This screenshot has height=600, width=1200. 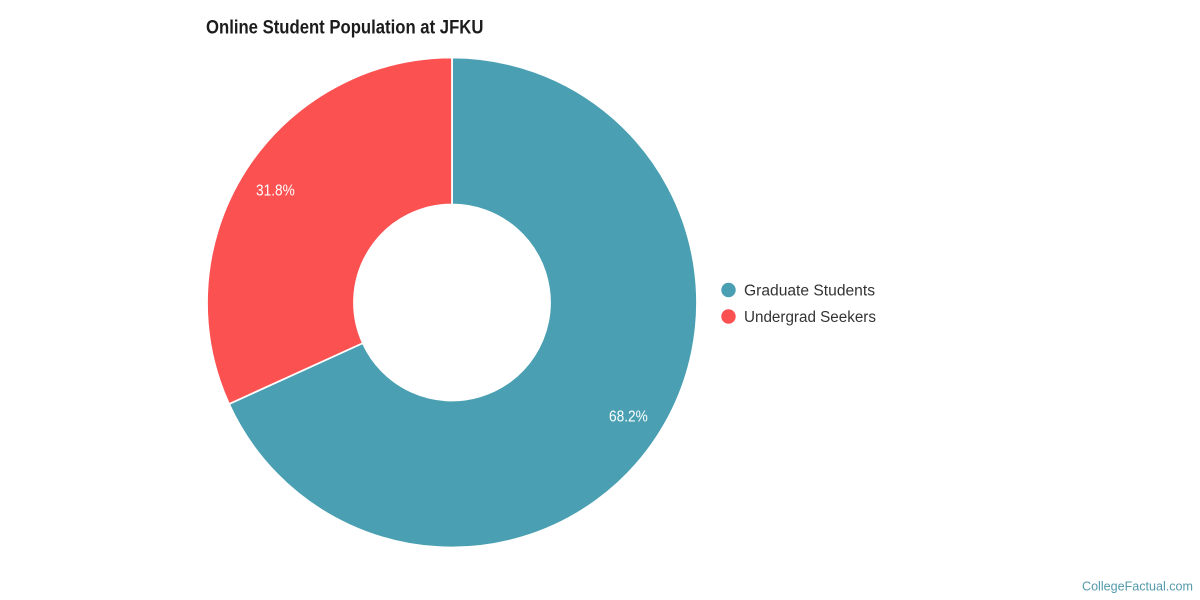 What do you see at coordinates (344, 27) in the screenshot?
I see `svg-text:Online Student Population at J: Online Student Population at JFKU` at bounding box center [344, 27].